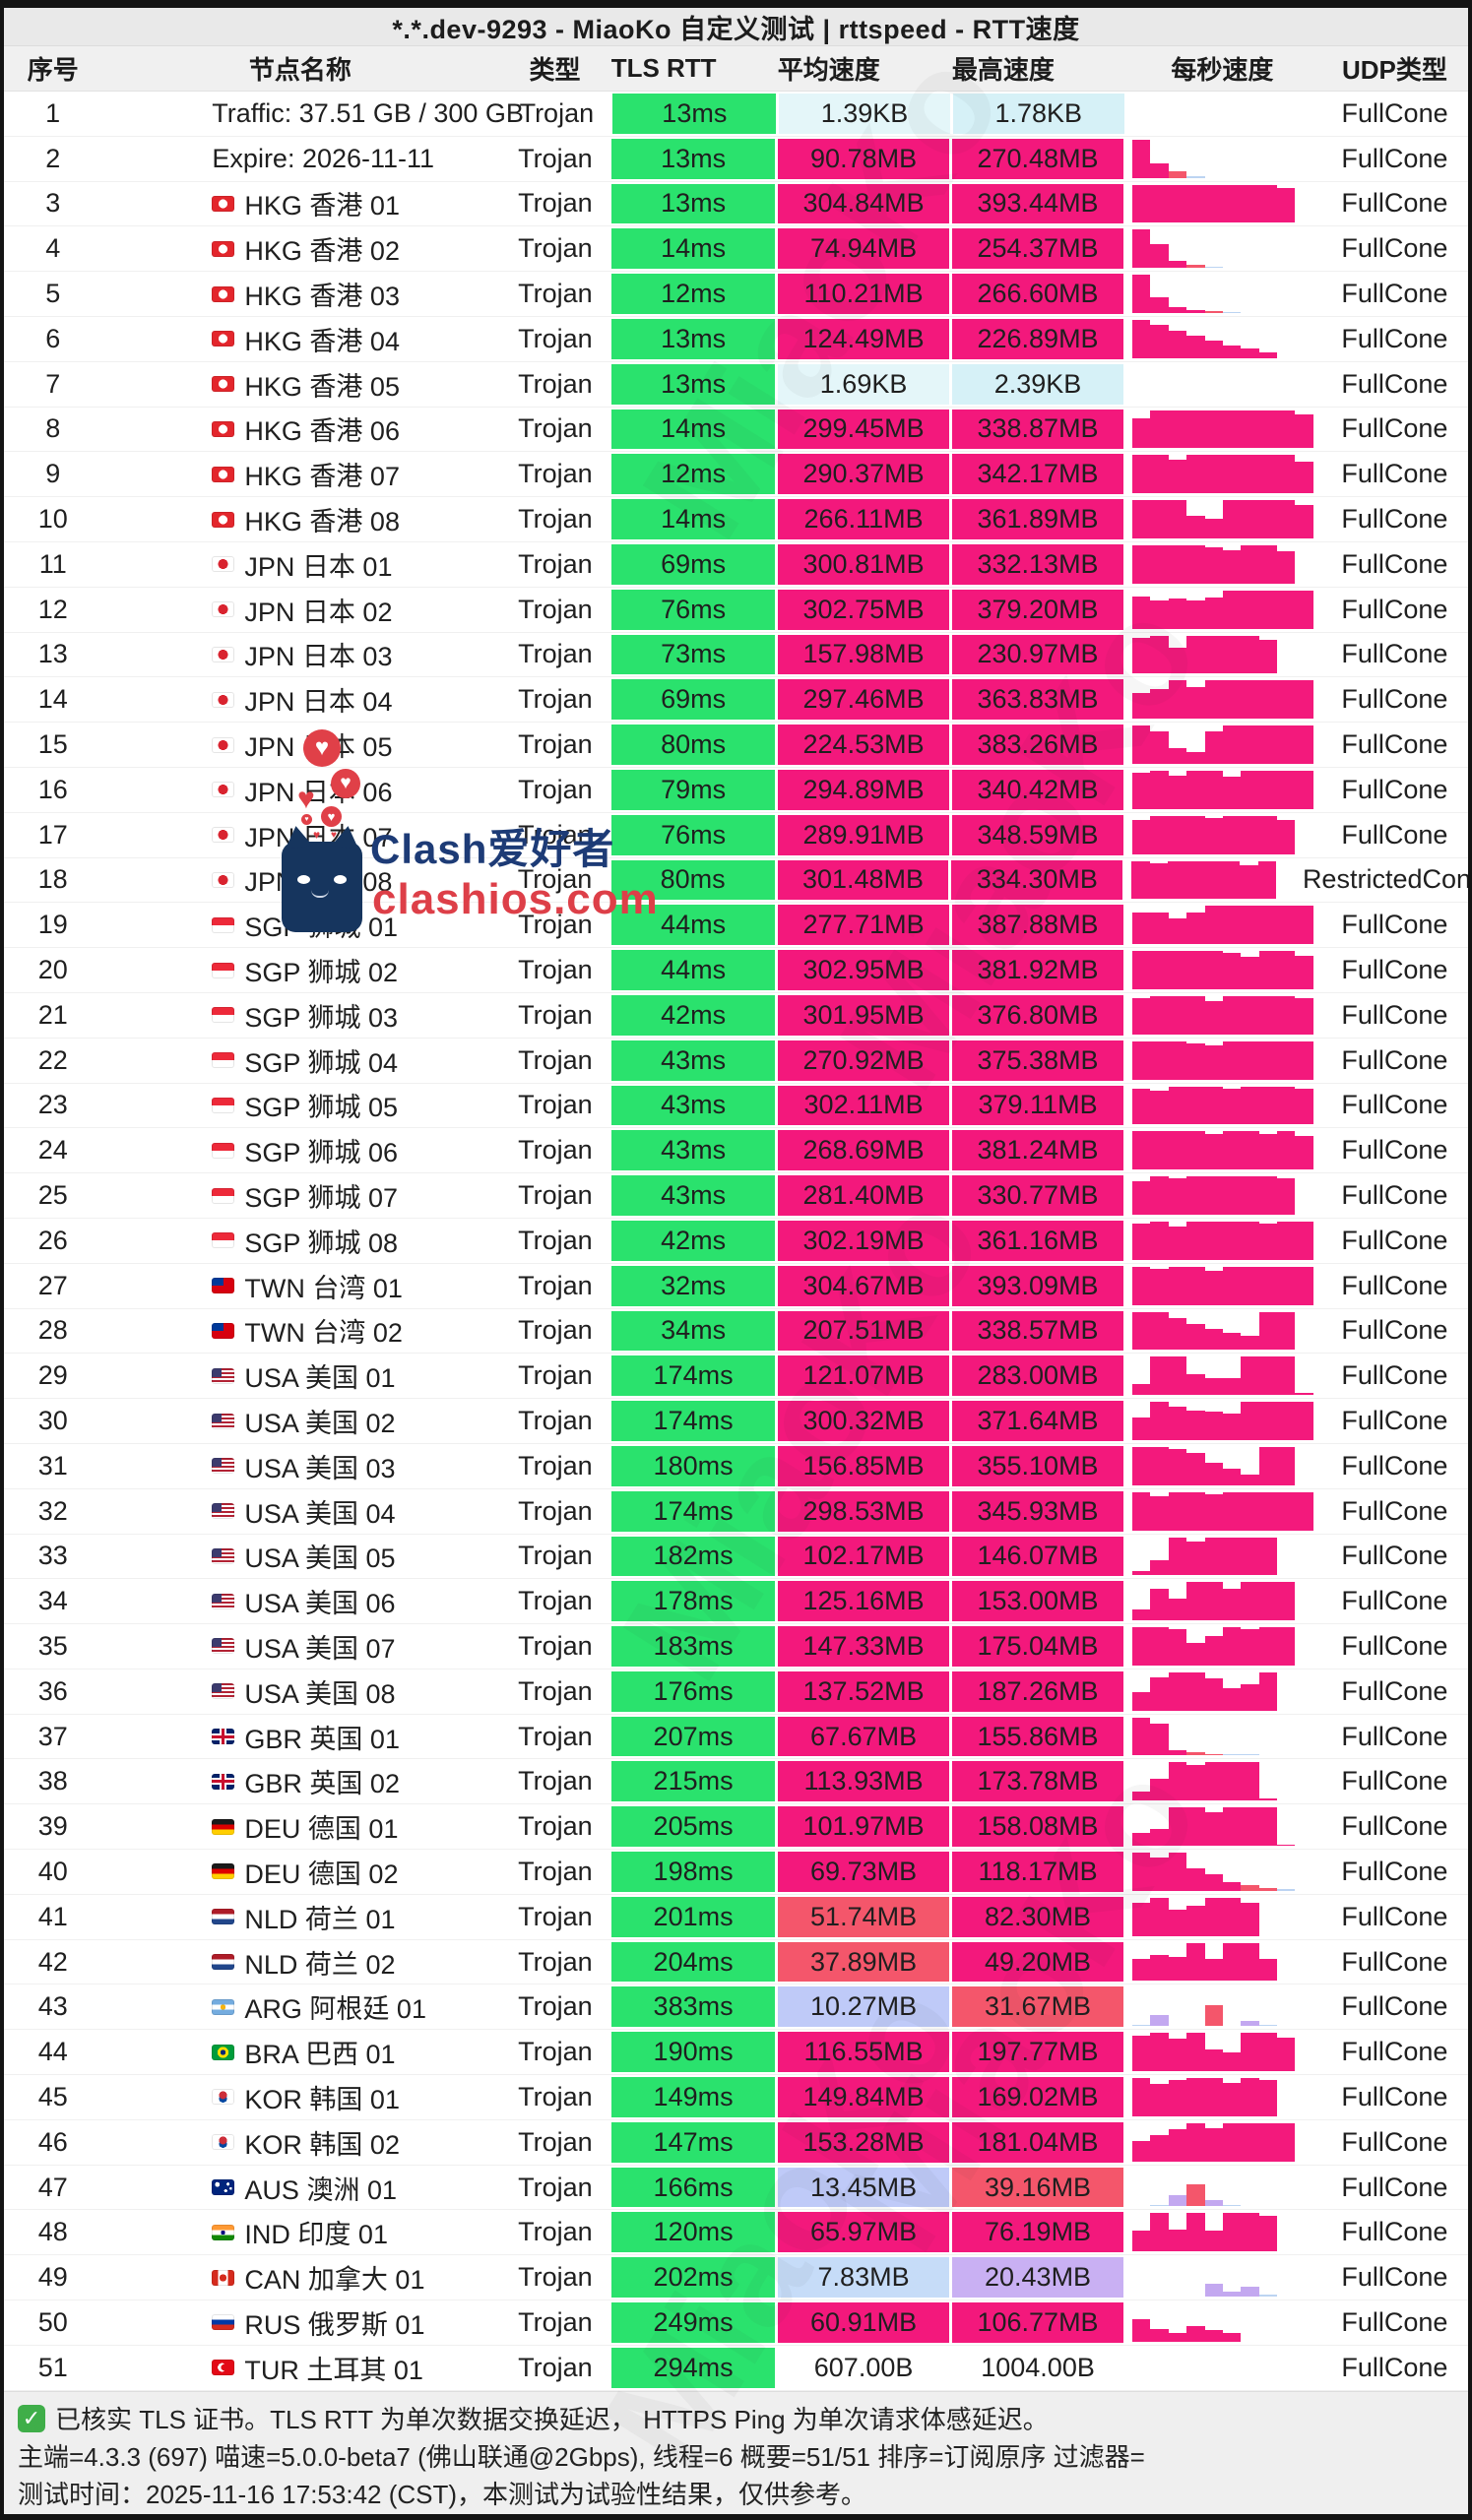 The width and height of the screenshot is (1472, 2520). I want to click on node-name: JPN 日本 05, so click(318, 747).